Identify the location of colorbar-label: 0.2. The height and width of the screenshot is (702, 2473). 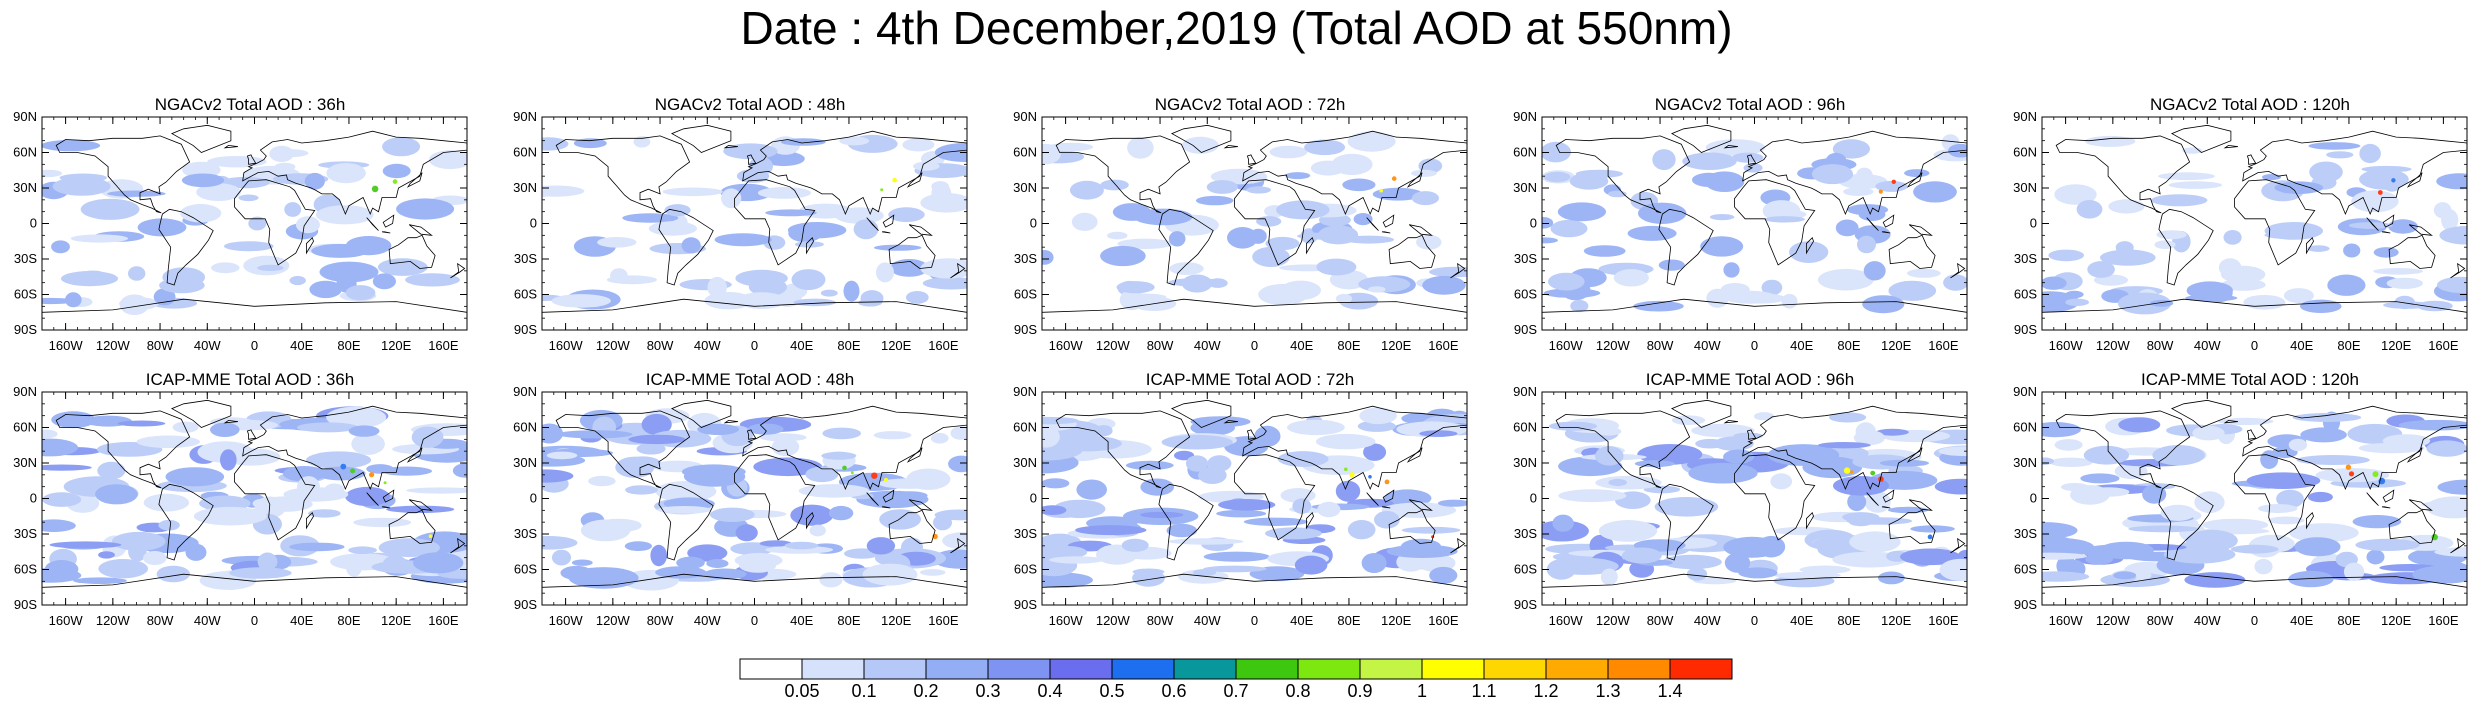
(925, 691).